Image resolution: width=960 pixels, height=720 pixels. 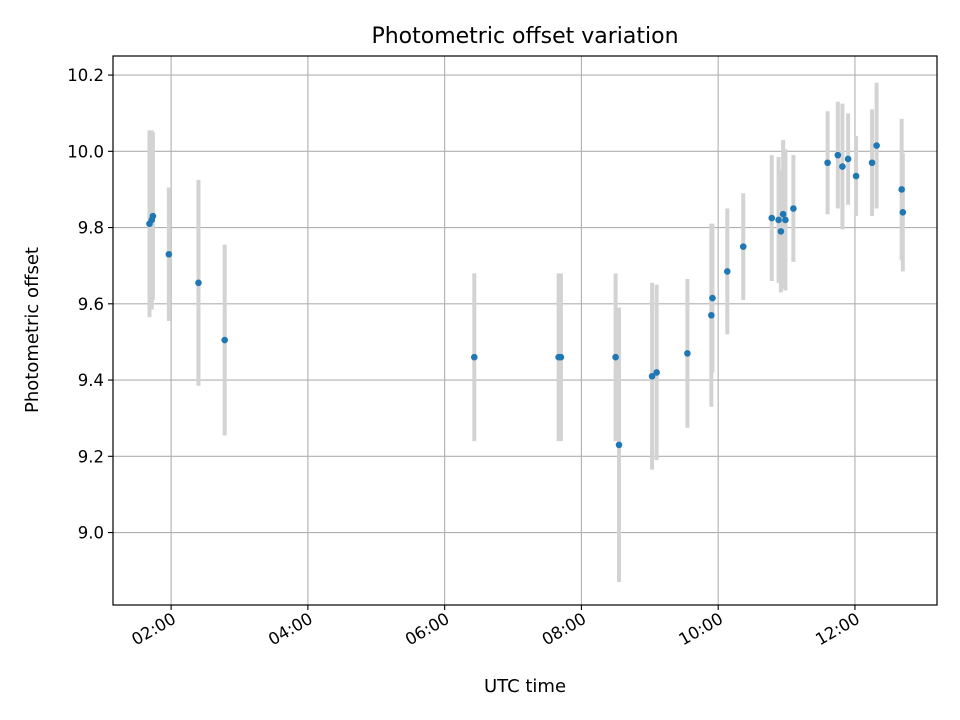 What do you see at coordinates (85, 75) in the screenshot?
I see `y-tick-label: 10.2` at bounding box center [85, 75].